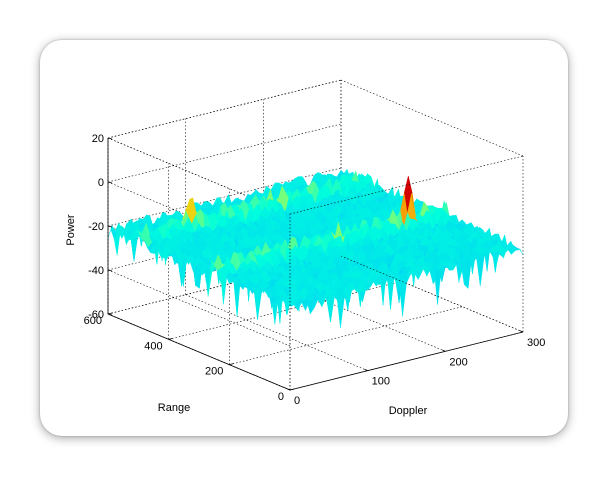 Image resolution: width=611 pixels, height=480 pixels. Describe the element at coordinates (96, 227) in the screenshot. I see `z-tick-label: -20` at that location.